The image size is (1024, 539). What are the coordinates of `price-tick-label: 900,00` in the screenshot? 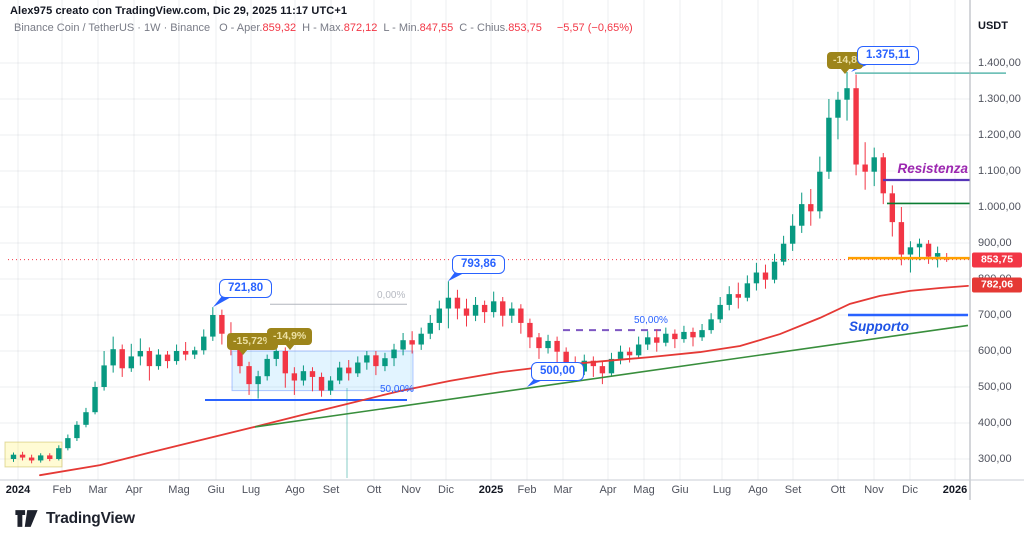 It's located at (995, 243).